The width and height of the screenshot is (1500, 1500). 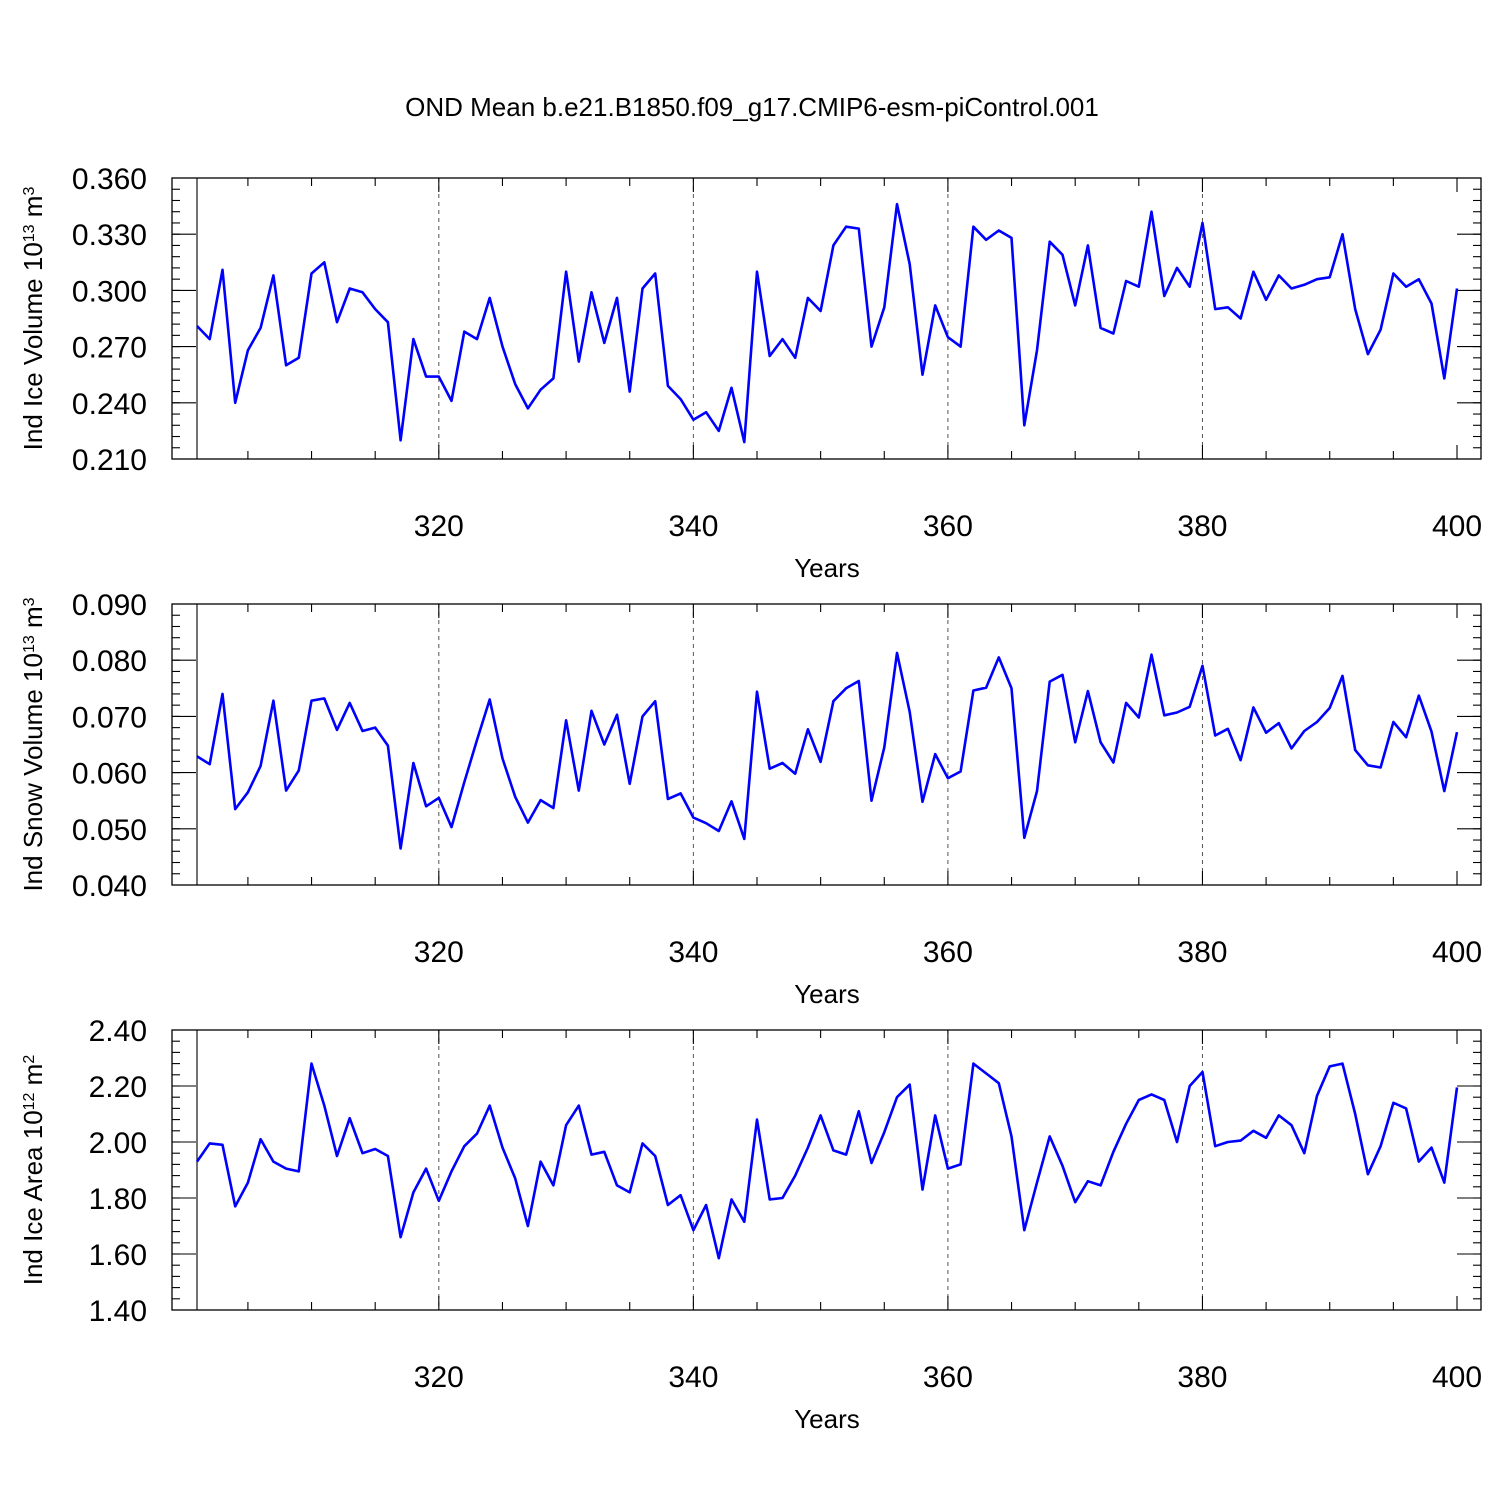 What do you see at coordinates (33, 1170) in the screenshot?
I see `y-axis-title: Ind Ice Area 1012 m2` at bounding box center [33, 1170].